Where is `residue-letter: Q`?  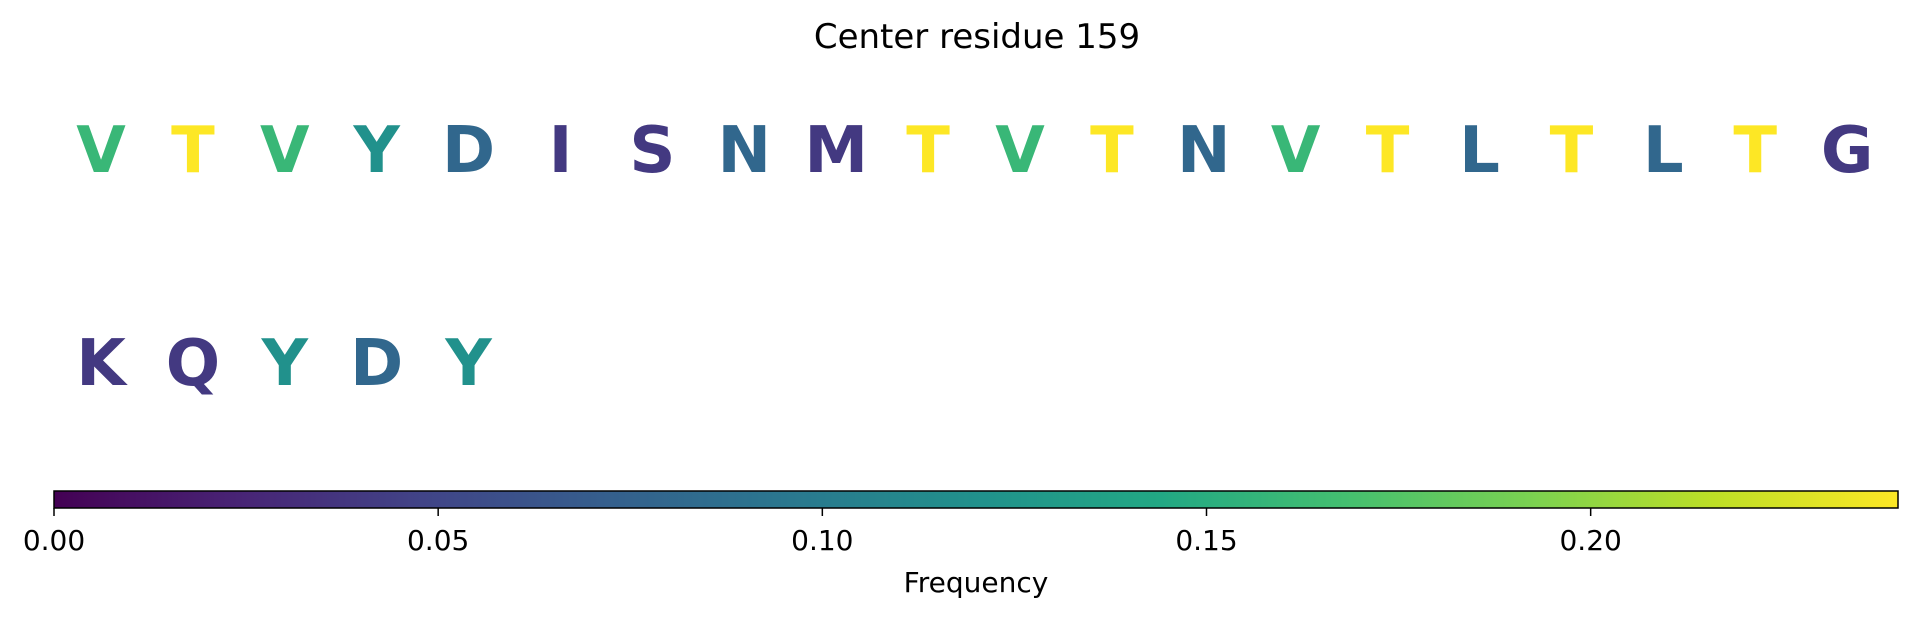
residue-letter: Q is located at coordinates (193, 364).